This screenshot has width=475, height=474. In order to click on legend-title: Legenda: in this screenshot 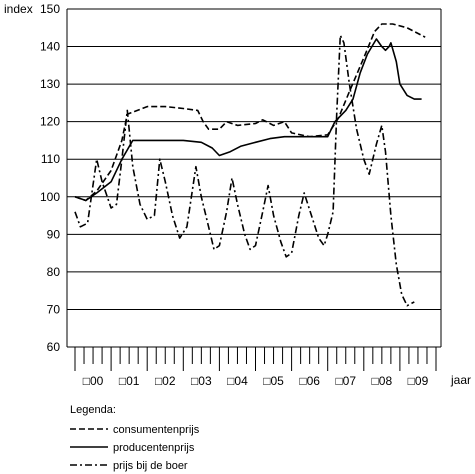, I will do `click(93, 410)`.